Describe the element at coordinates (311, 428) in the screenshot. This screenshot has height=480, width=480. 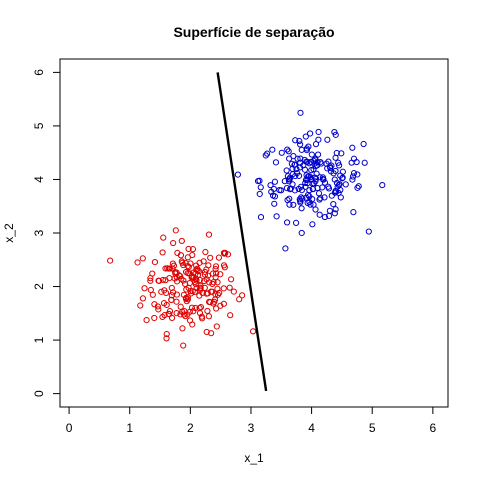
I see `x-tick-label: 4` at that location.